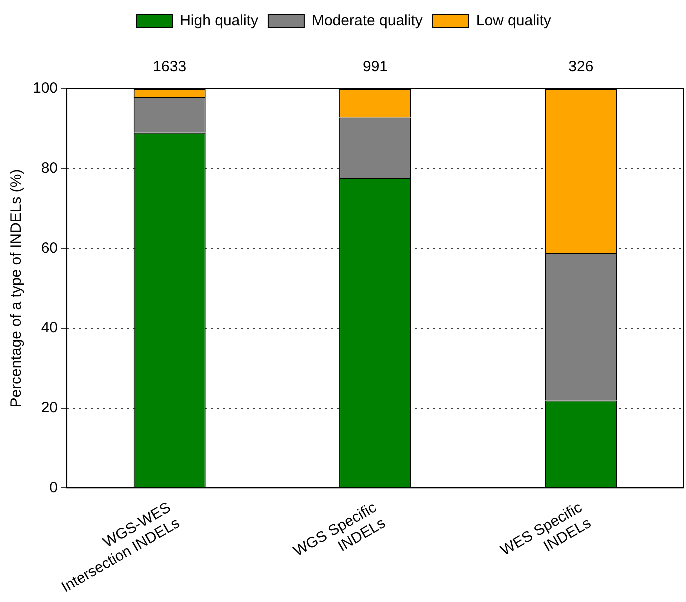 The width and height of the screenshot is (686, 602). Describe the element at coordinates (49, 168) in the screenshot. I see `y-tick-label: 80` at that location.